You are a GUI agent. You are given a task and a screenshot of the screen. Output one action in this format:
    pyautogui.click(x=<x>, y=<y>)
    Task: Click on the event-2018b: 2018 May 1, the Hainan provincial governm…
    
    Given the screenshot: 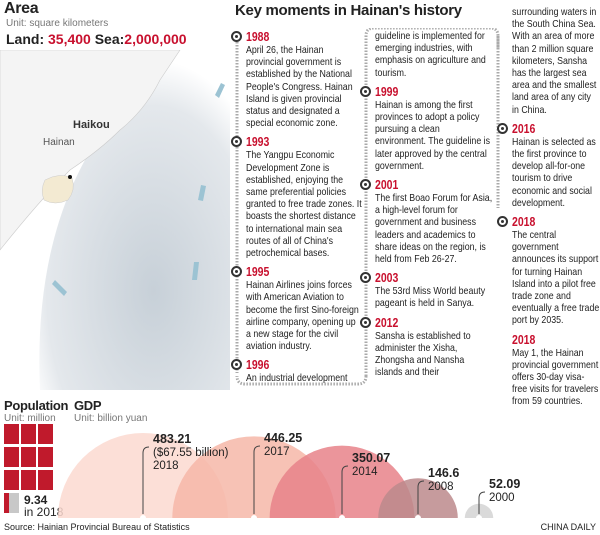 What is the action you would take?
    pyautogui.click(x=555, y=370)
    